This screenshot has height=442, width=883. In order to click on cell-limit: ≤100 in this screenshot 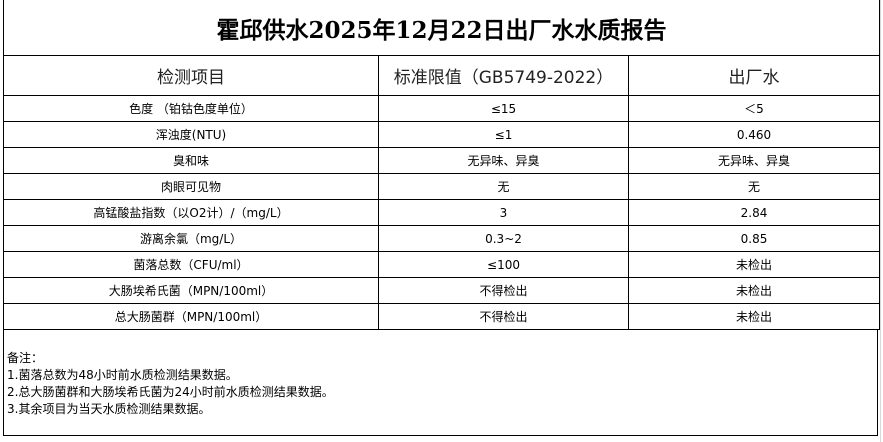, I will do `click(503, 264)`.